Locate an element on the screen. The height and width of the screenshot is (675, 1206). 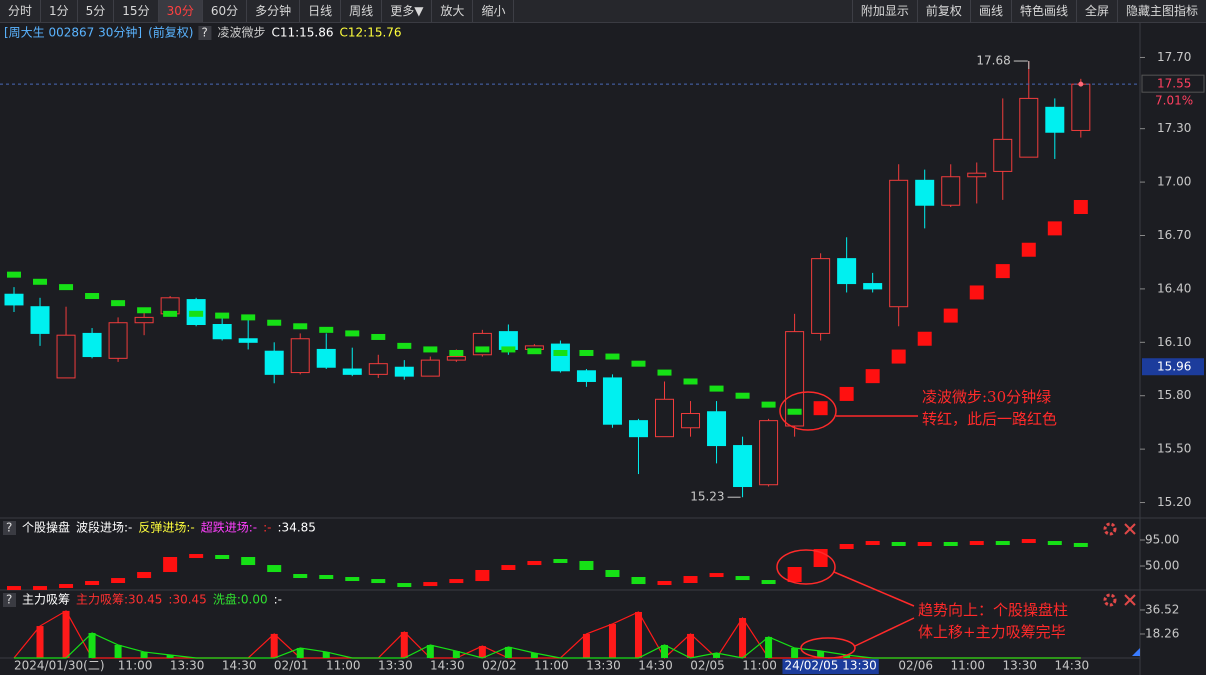
toolbar-button: 分时 is located at coordinates (21, 11).